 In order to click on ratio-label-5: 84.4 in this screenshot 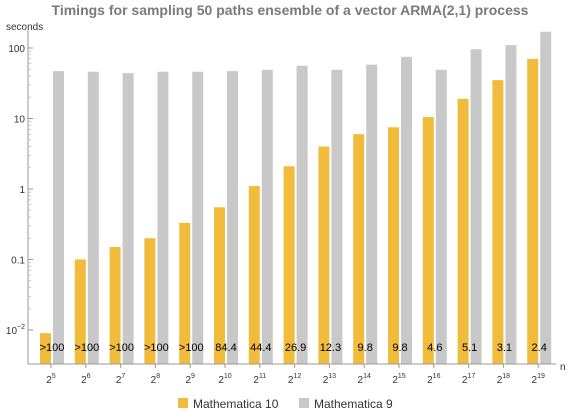, I will do `click(225, 348)`.